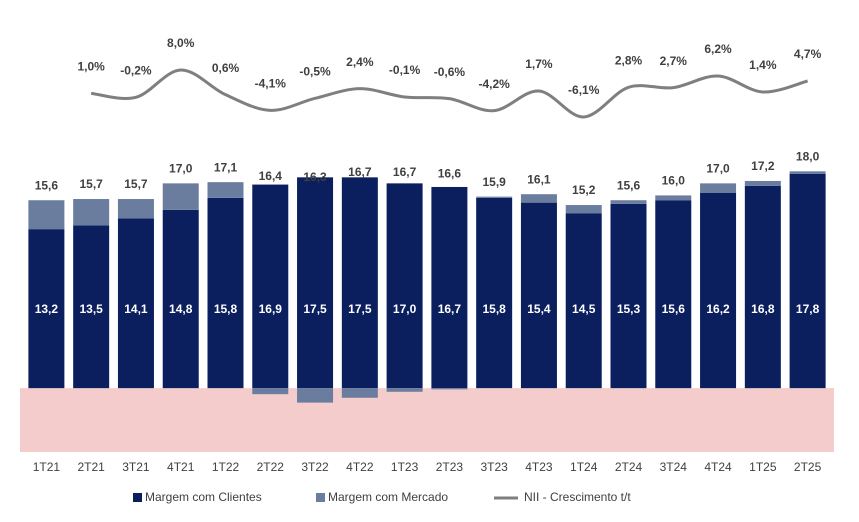  What do you see at coordinates (808, 309) in the screenshot?
I see `bar-value-label: 17,8` at bounding box center [808, 309].